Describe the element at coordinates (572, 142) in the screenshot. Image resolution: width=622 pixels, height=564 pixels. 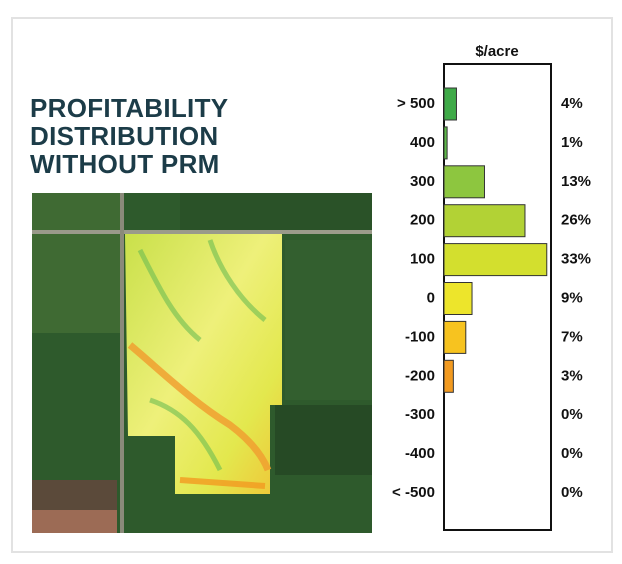
I see `value-label: 1%` at that location.